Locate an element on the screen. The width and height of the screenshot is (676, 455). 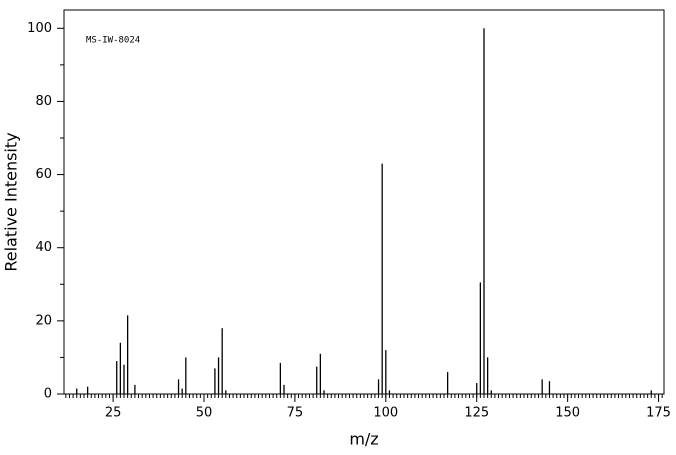
y-tick-label: 80 is located at coordinates (43, 101).